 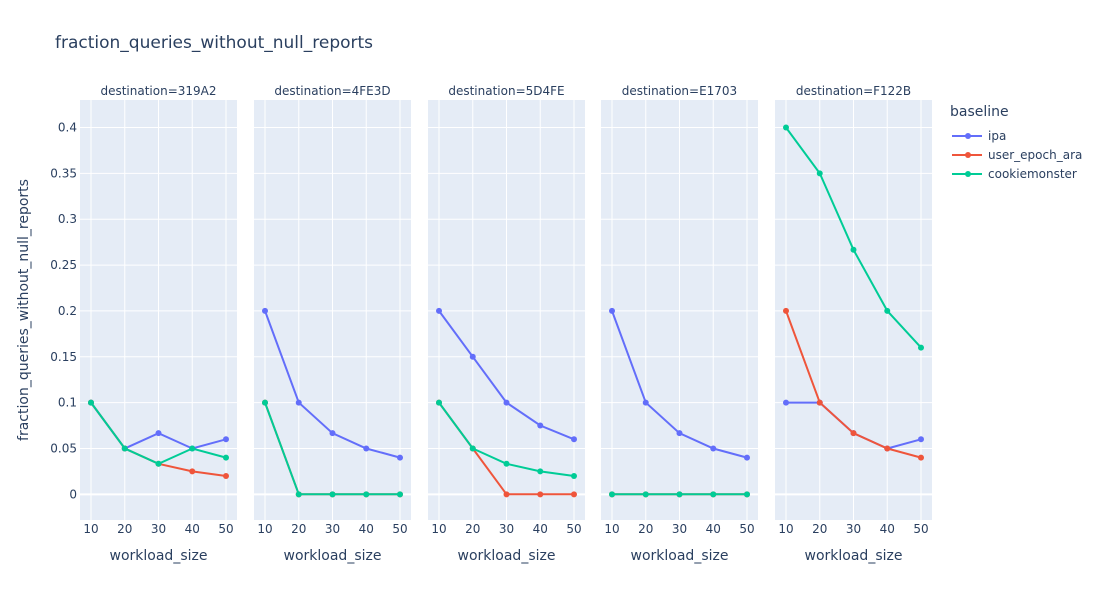 I want to click on chart-title: fraction_queries_without_null_reports, so click(x=214, y=43).